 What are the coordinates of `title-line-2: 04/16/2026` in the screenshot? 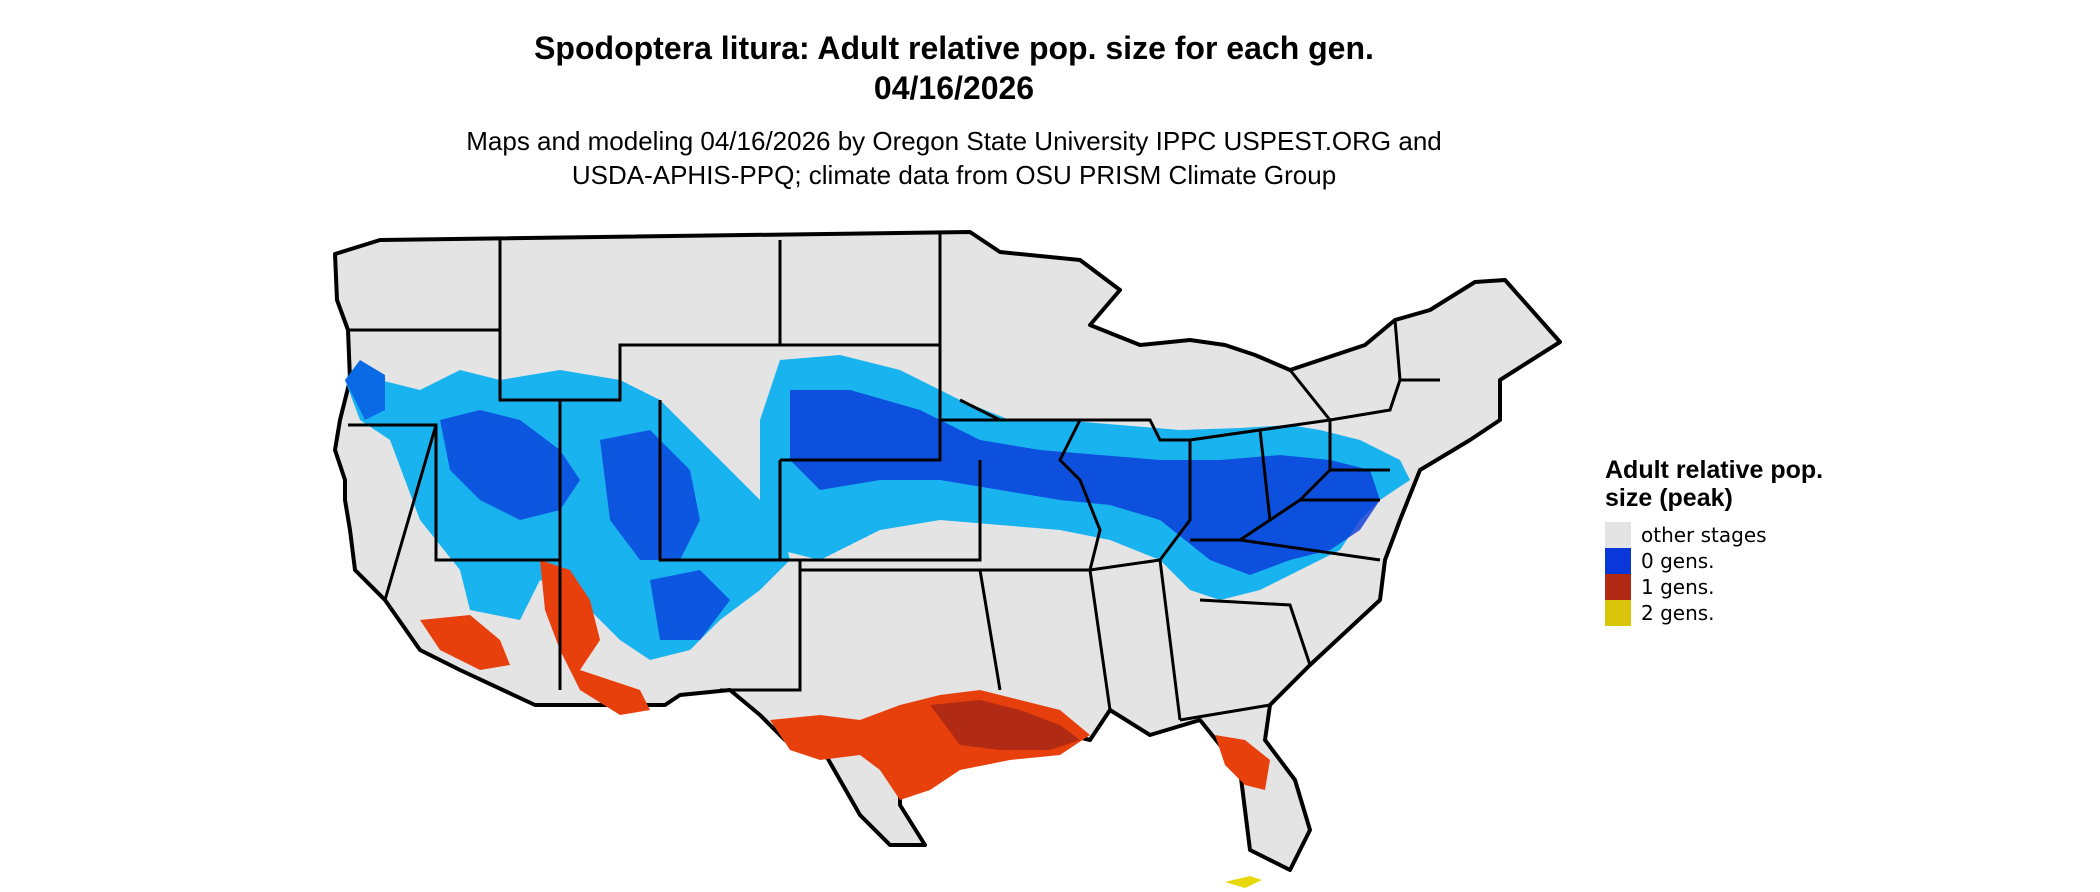 It's located at (954, 88).